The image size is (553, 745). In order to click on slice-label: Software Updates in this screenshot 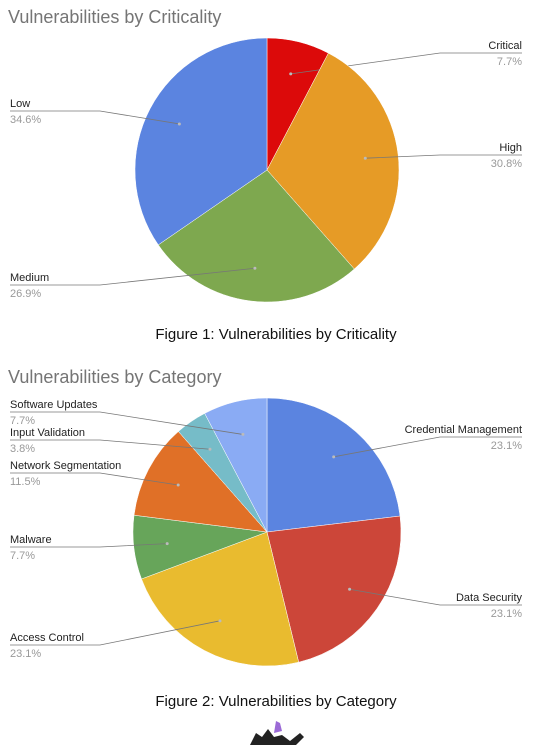, I will do `click(54, 405)`.